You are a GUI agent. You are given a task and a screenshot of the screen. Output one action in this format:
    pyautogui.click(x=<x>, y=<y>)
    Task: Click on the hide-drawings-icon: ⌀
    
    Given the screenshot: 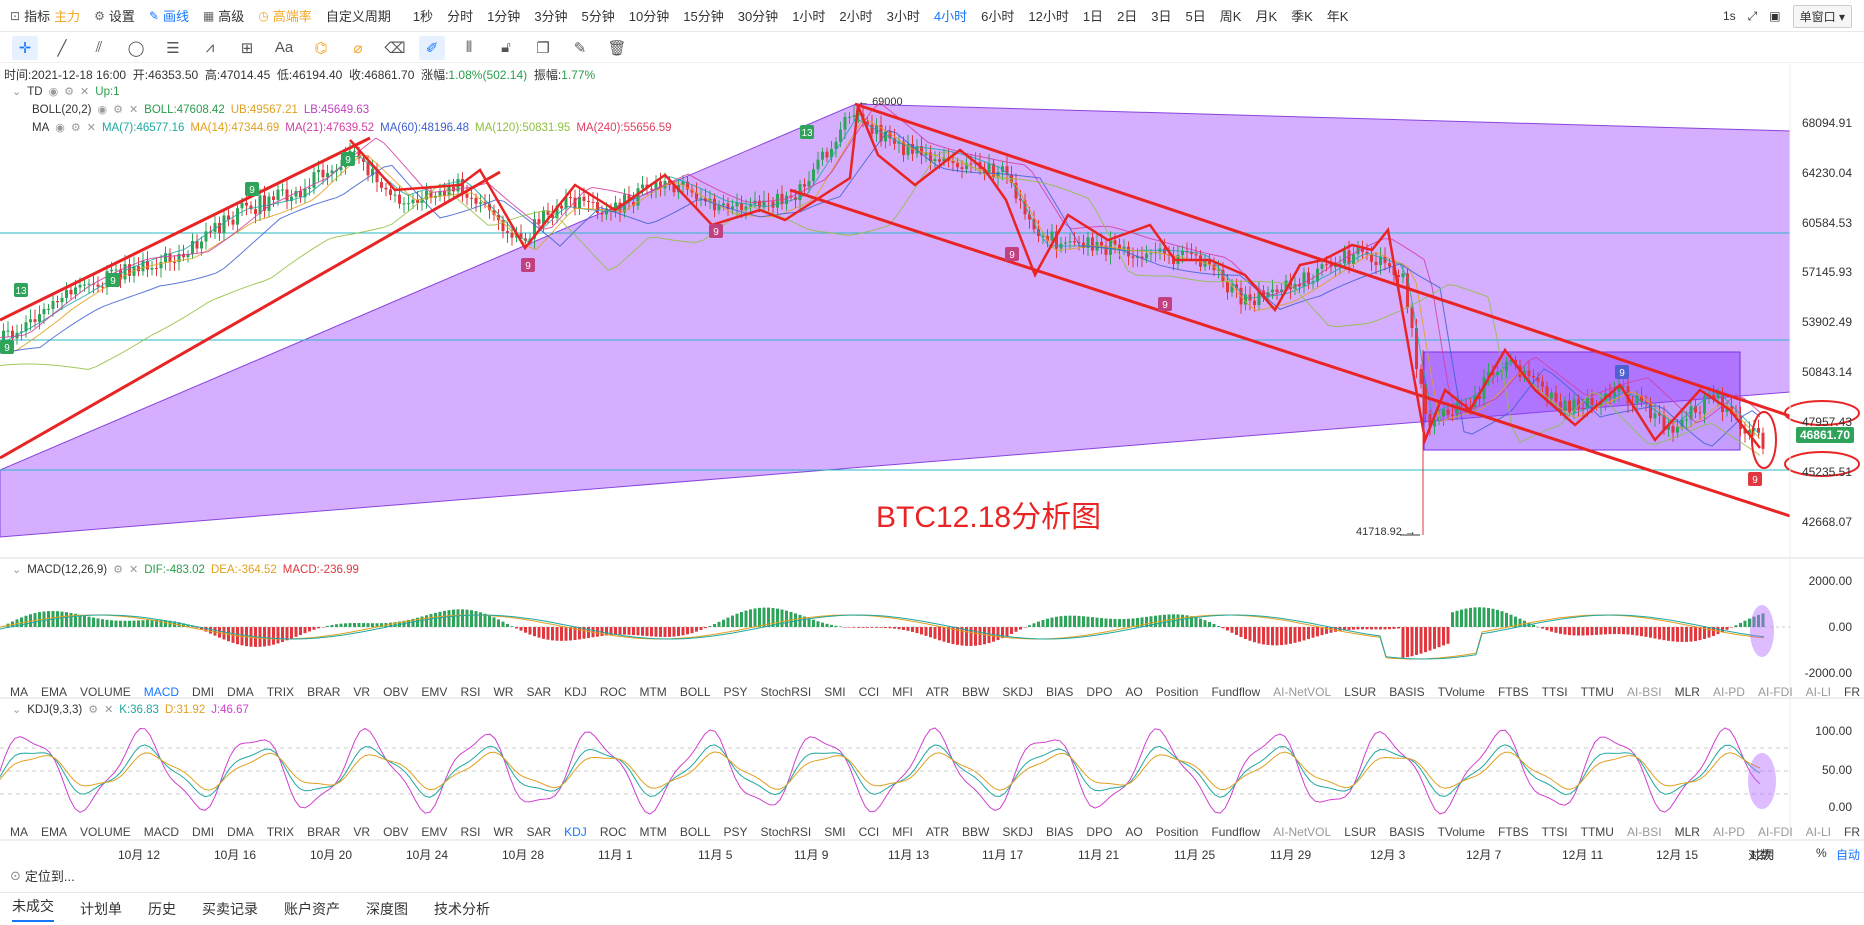 What is the action you would take?
    pyautogui.click(x=358, y=48)
    